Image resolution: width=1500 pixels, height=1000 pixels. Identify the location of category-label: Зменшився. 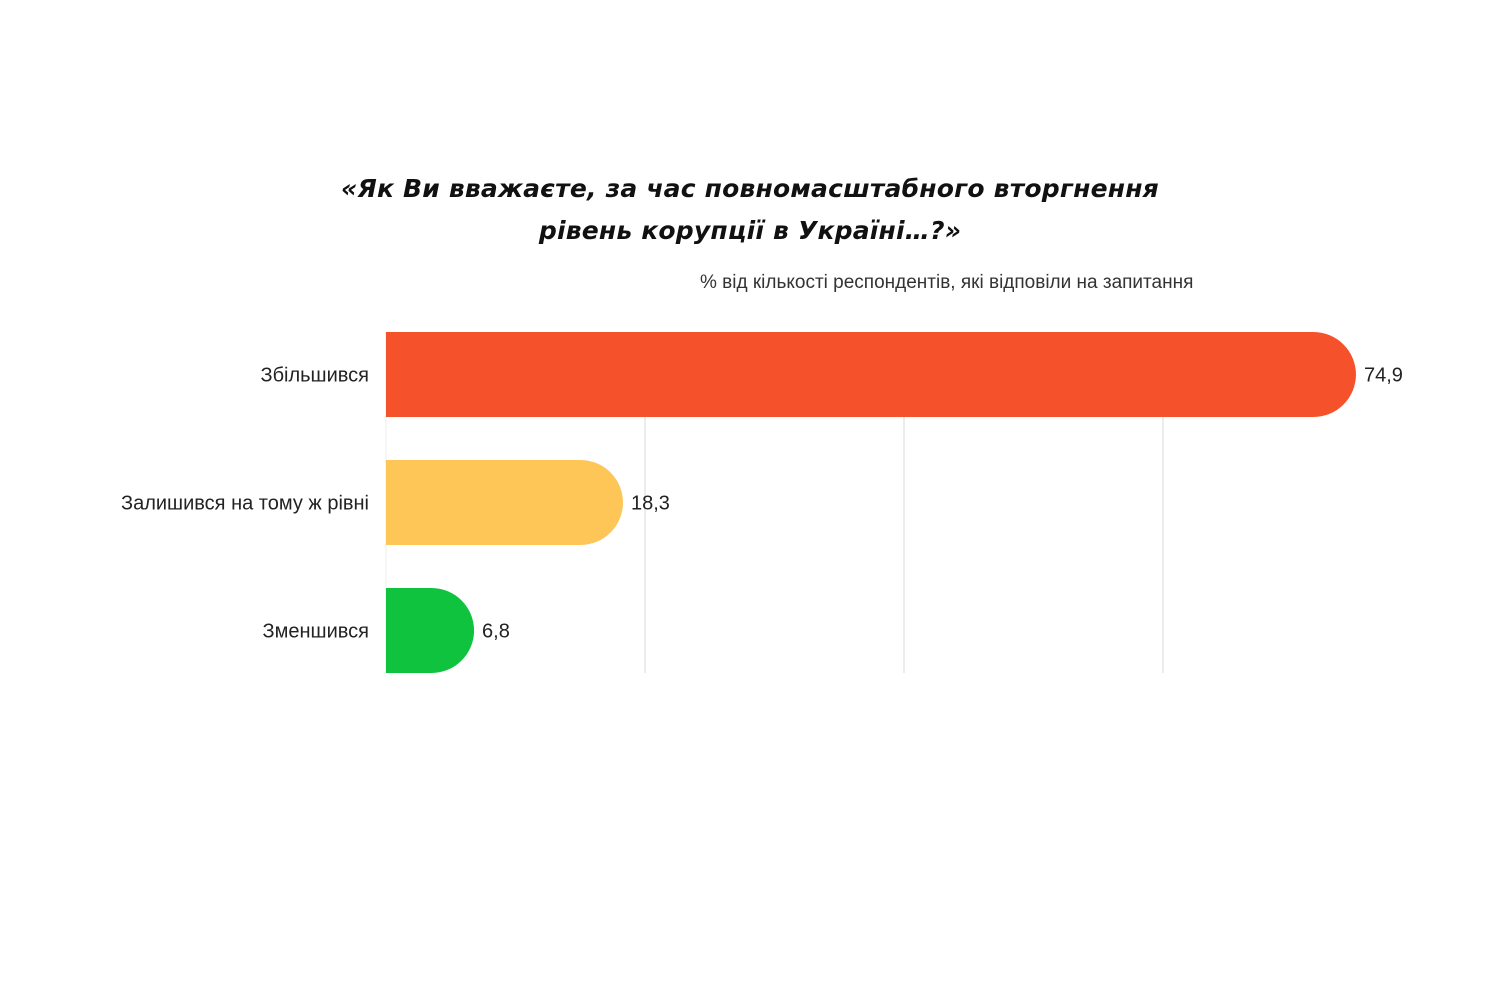
(316, 632).